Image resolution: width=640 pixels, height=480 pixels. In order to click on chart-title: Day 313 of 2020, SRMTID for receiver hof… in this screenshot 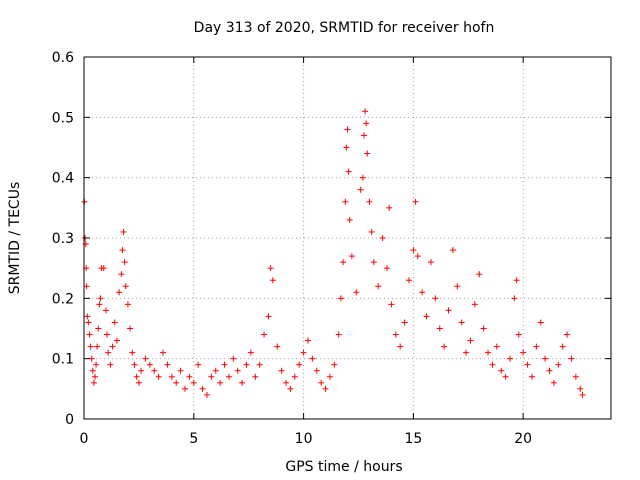, I will do `click(344, 28)`.